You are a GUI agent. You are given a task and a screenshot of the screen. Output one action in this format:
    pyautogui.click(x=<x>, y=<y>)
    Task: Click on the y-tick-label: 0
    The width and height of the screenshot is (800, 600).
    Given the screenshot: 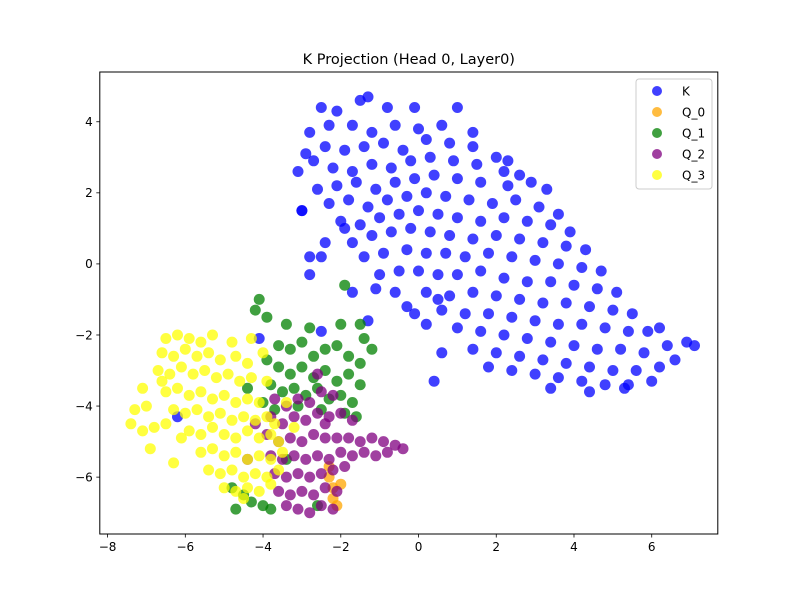 What is the action you would take?
    pyautogui.click(x=89, y=264)
    